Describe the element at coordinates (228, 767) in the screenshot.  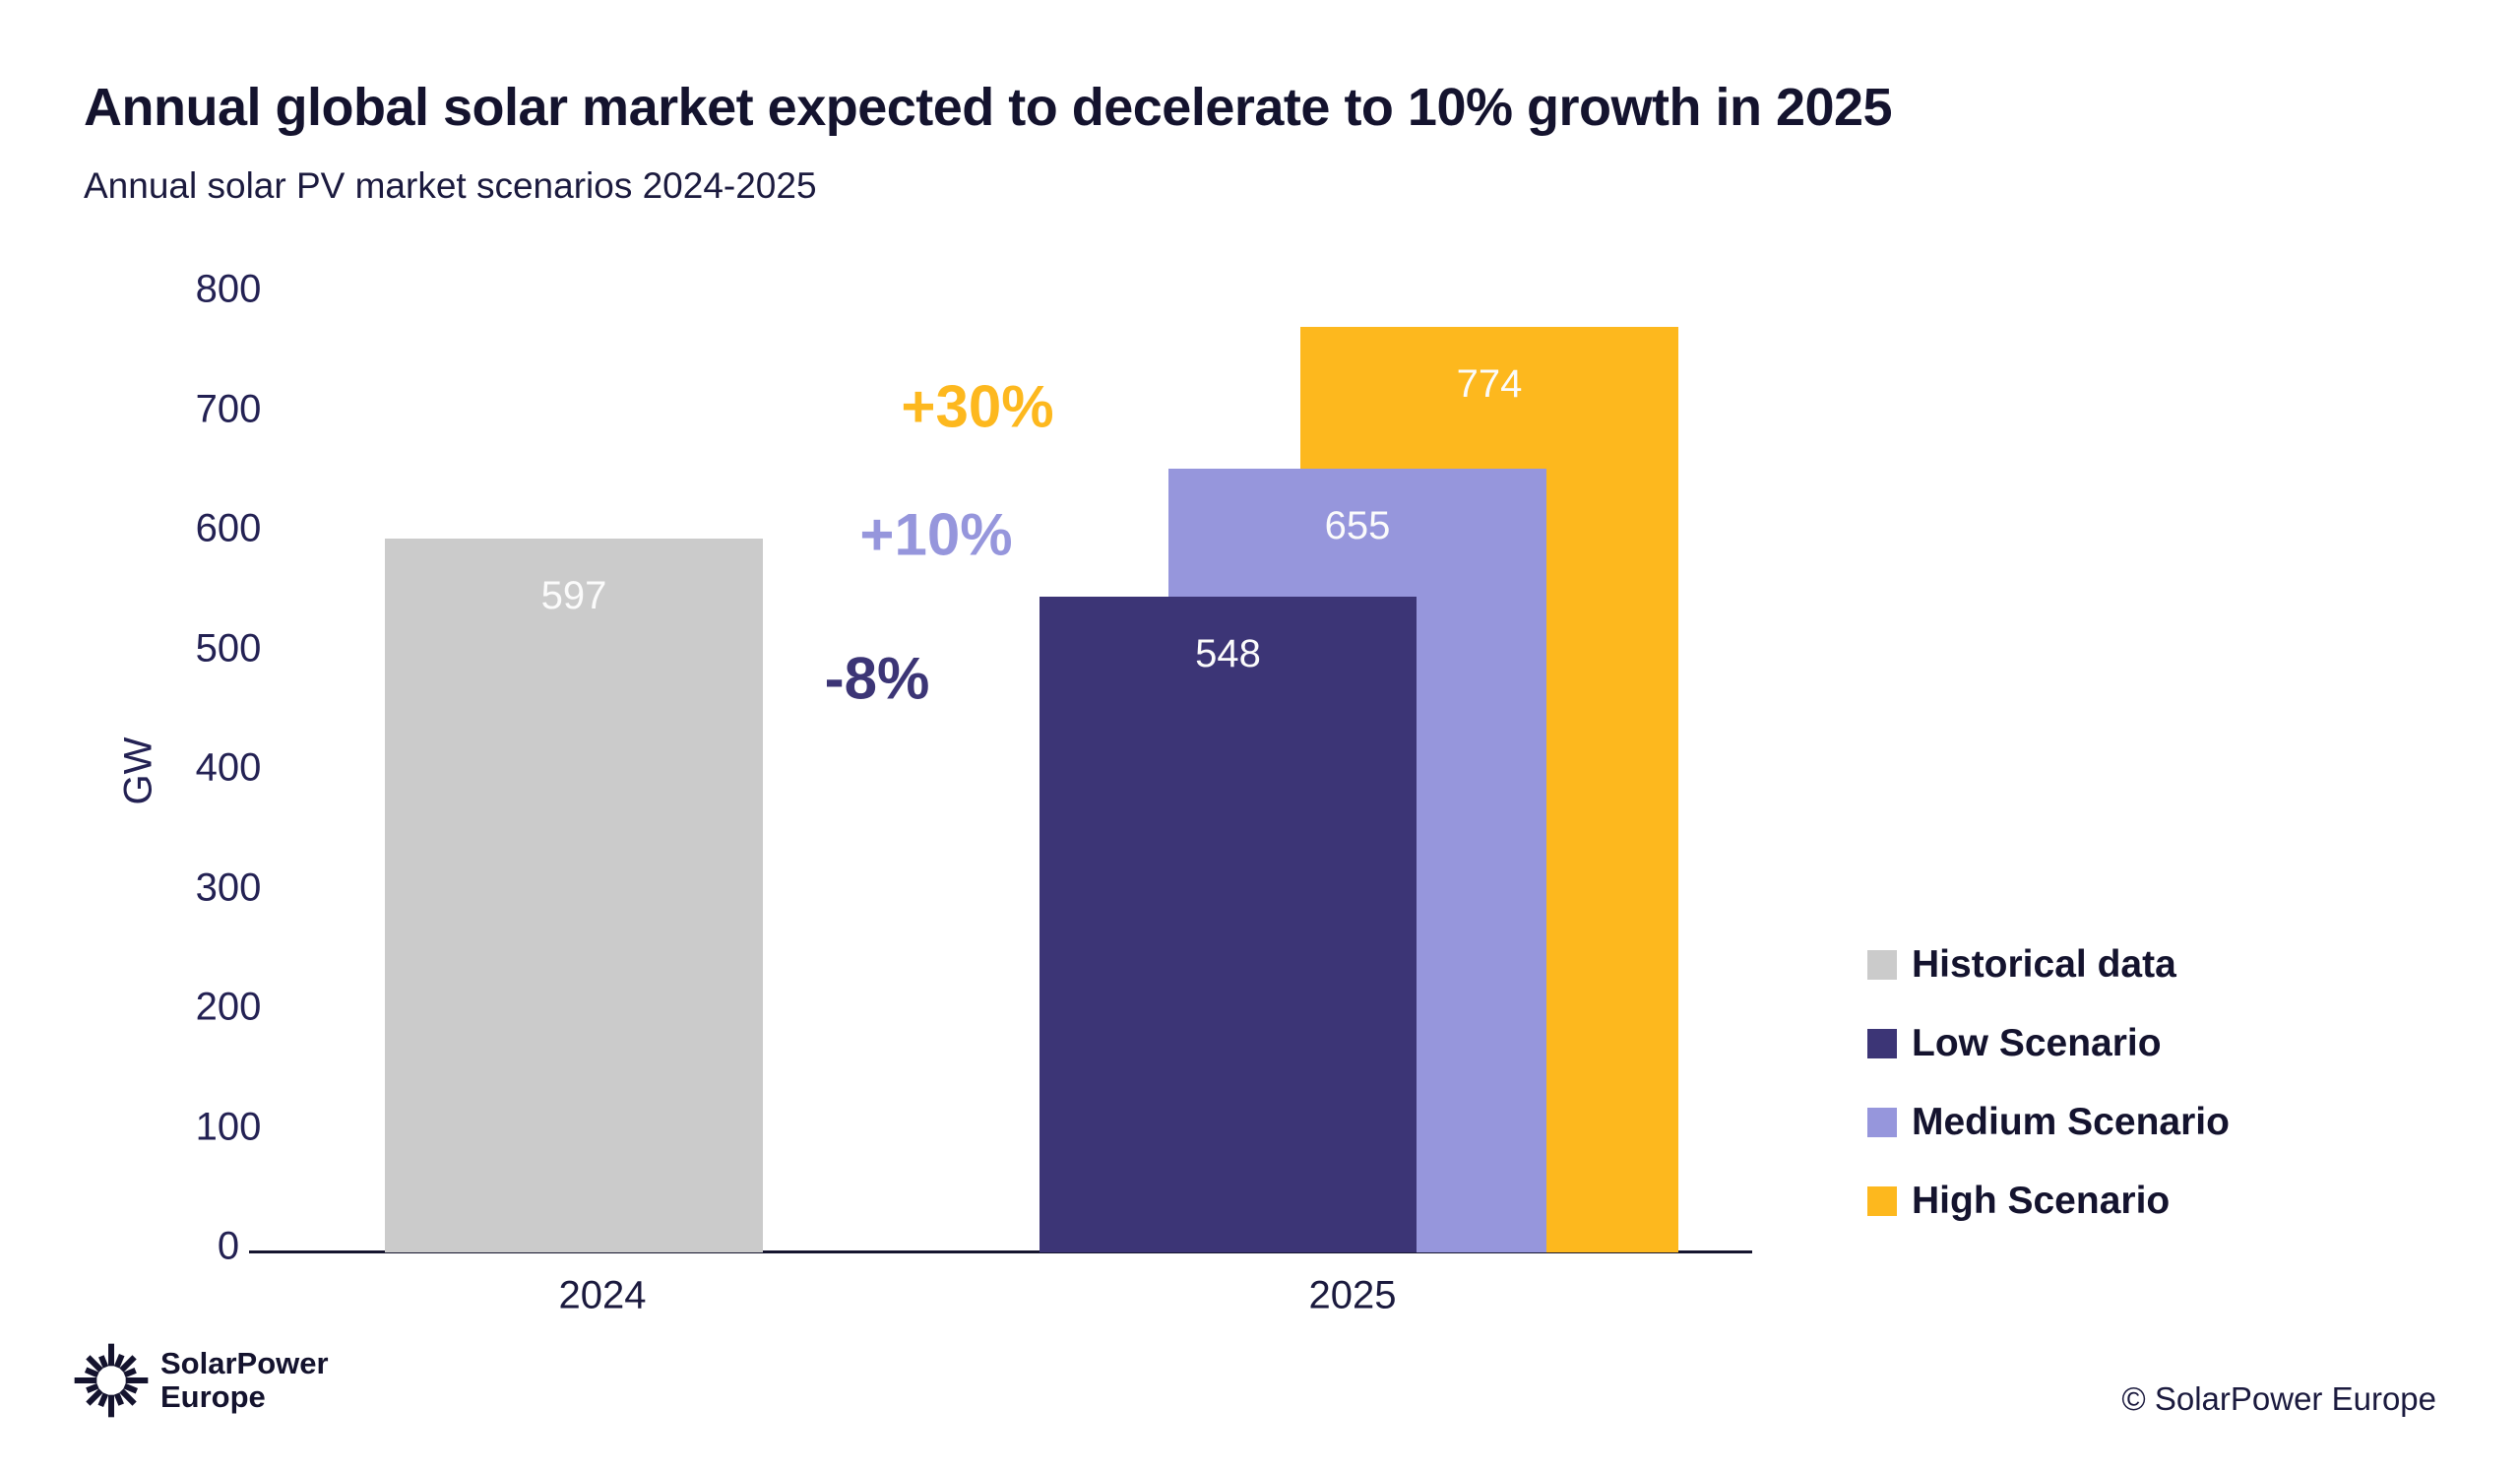
I see `y-tick-400: 400` at that location.